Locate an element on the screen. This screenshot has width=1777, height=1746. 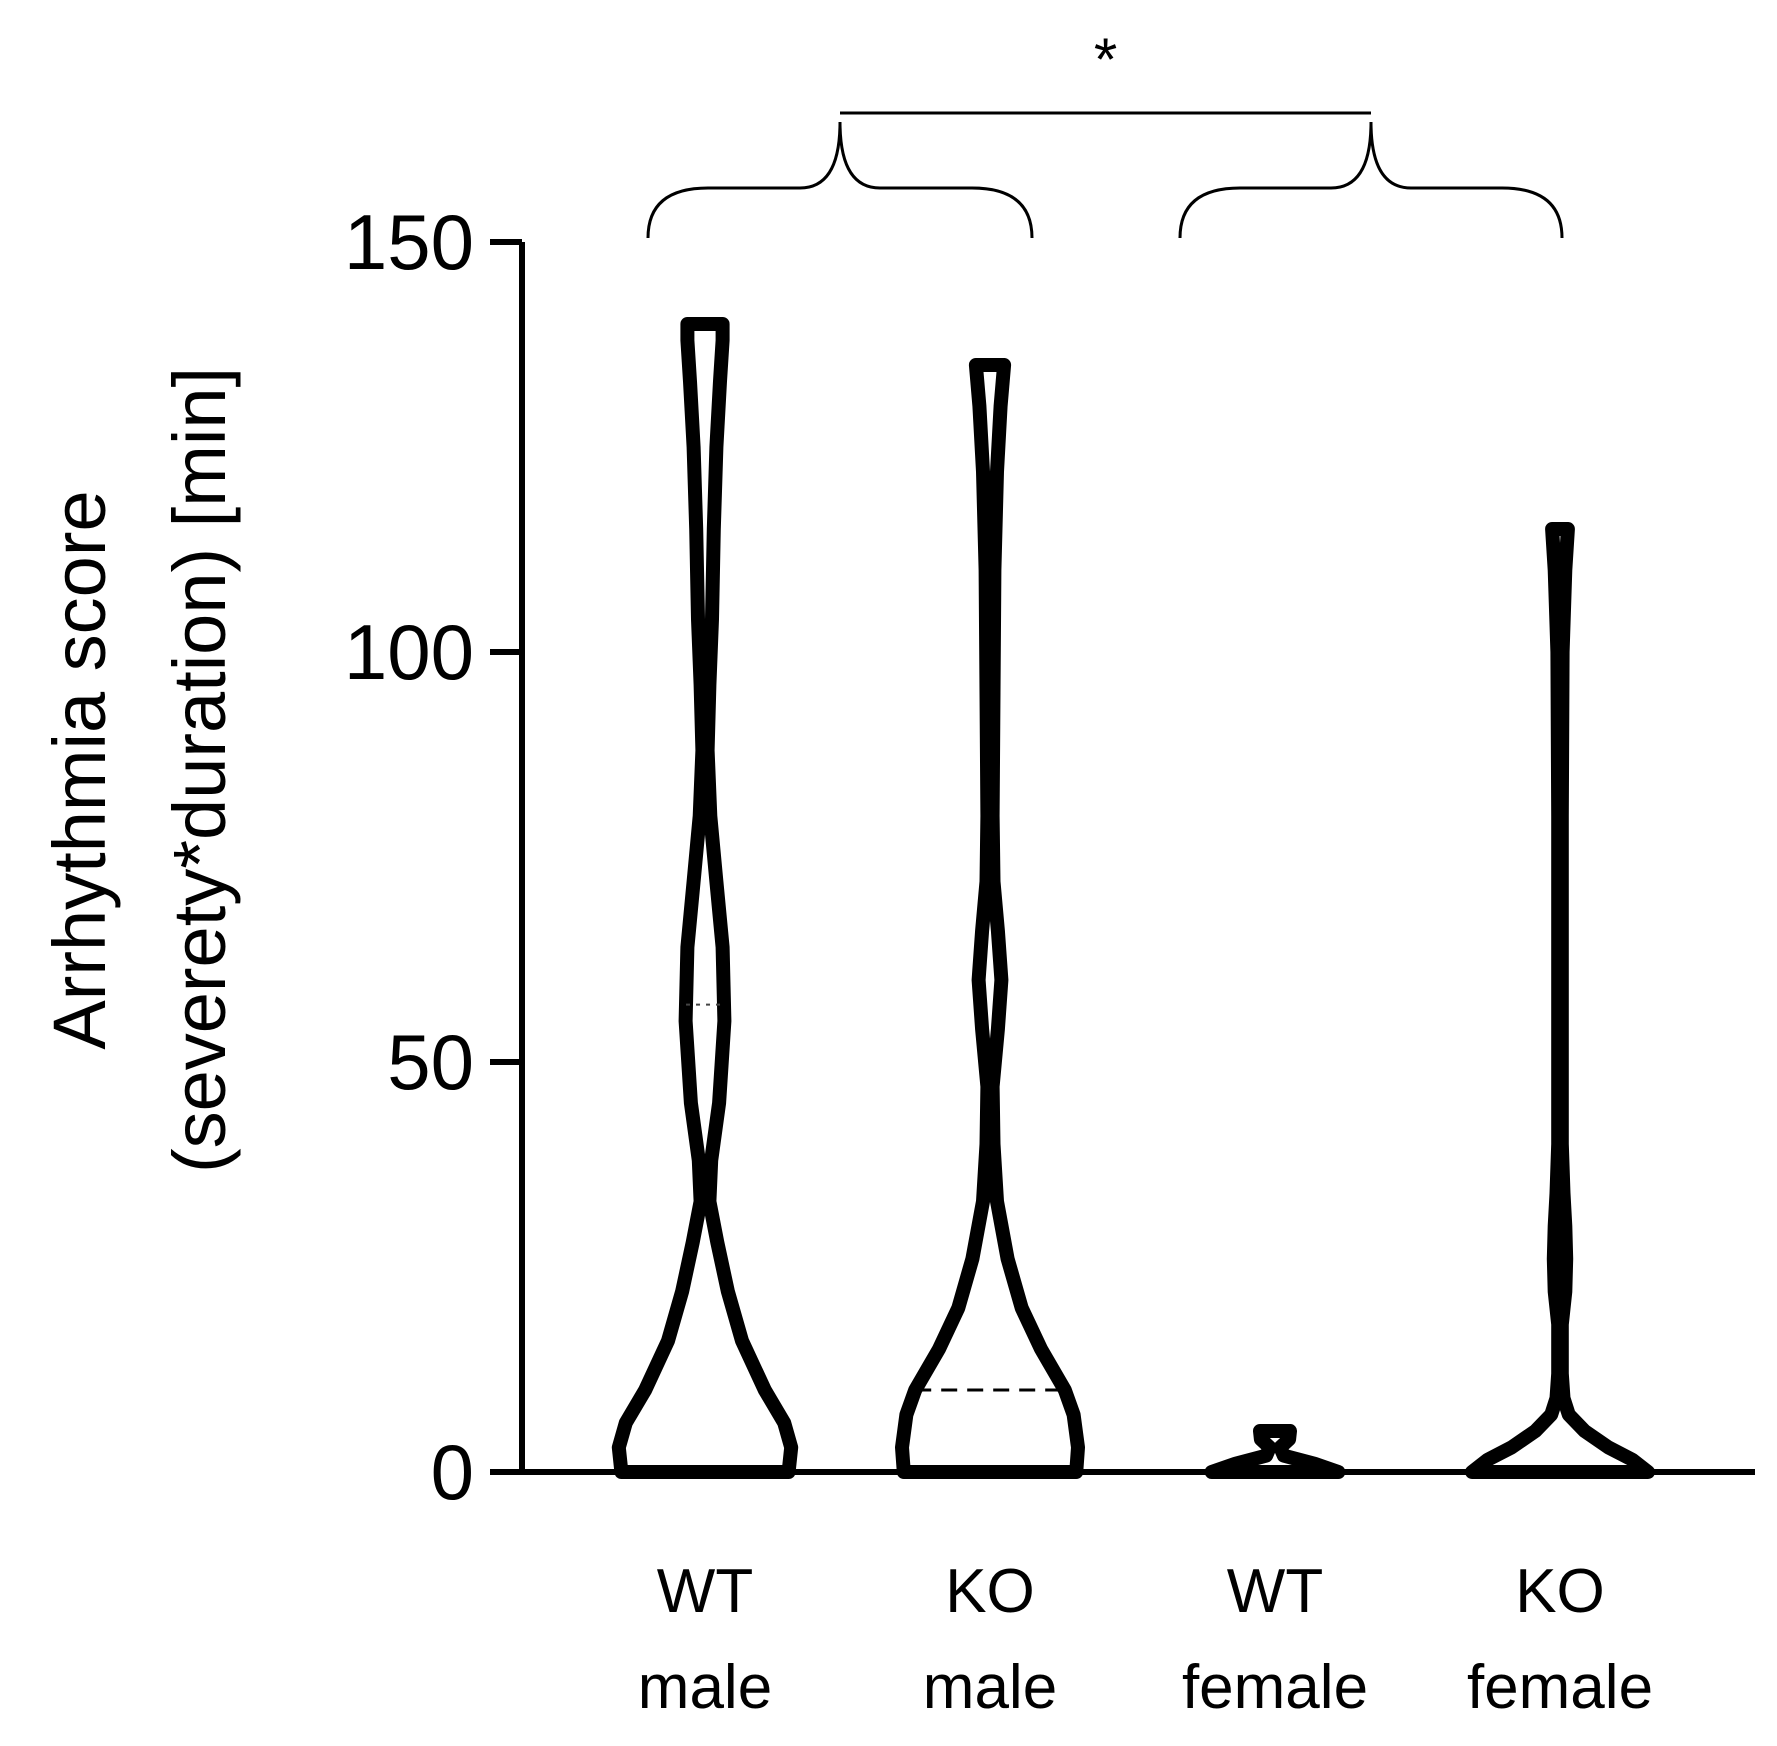
x-sublabel-ko-female: female is located at coordinates (1560, 1687).